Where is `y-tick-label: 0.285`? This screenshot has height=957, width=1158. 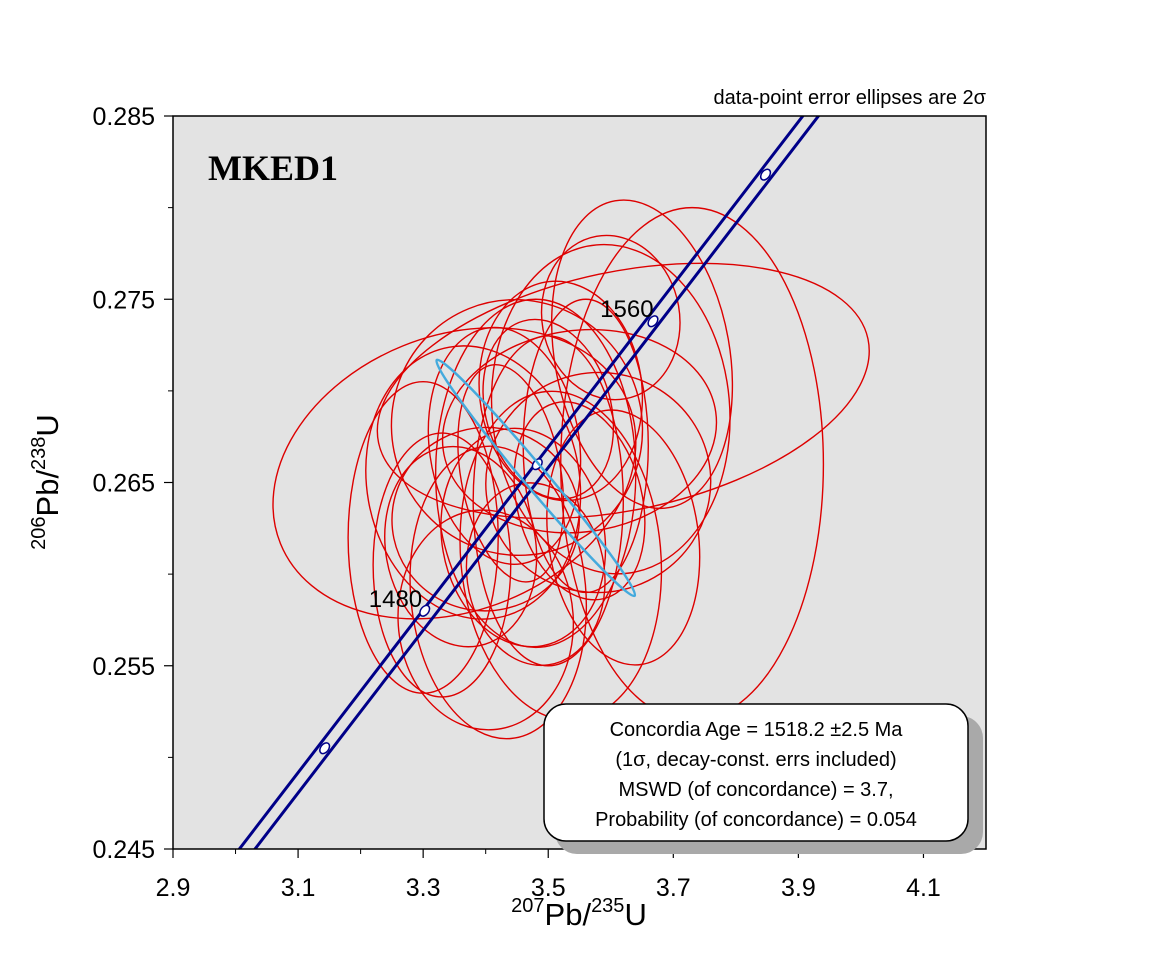 y-tick-label: 0.285 is located at coordinates (123, 117).